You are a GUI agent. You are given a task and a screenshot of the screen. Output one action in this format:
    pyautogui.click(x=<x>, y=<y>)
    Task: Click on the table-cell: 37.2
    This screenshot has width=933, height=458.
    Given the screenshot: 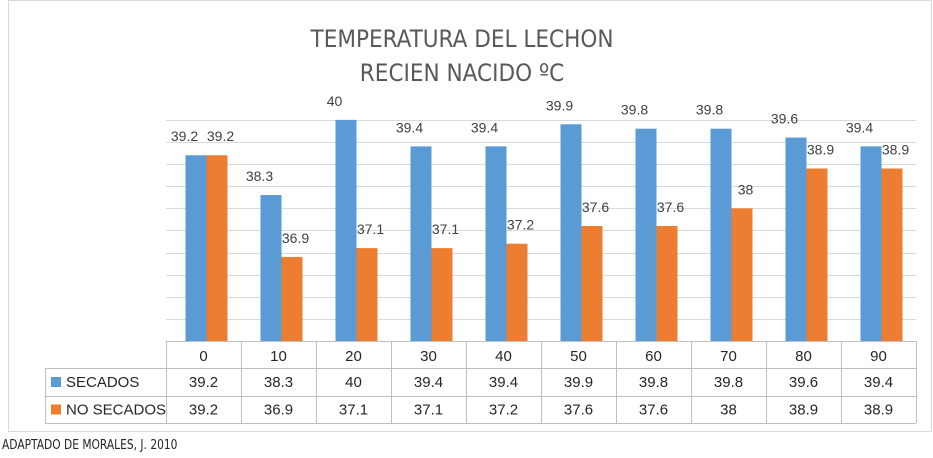 What is the action you would take?
    pyautogui.click(x=503, y=410)
    